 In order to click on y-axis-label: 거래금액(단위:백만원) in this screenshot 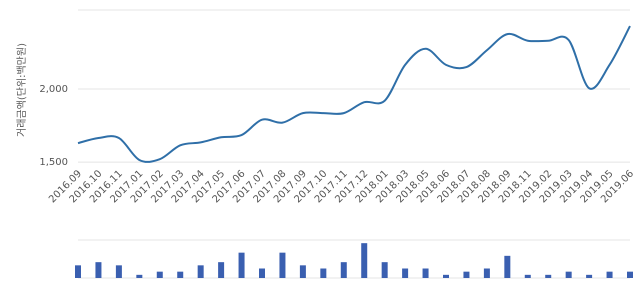, I will do `click(21, 90)`.